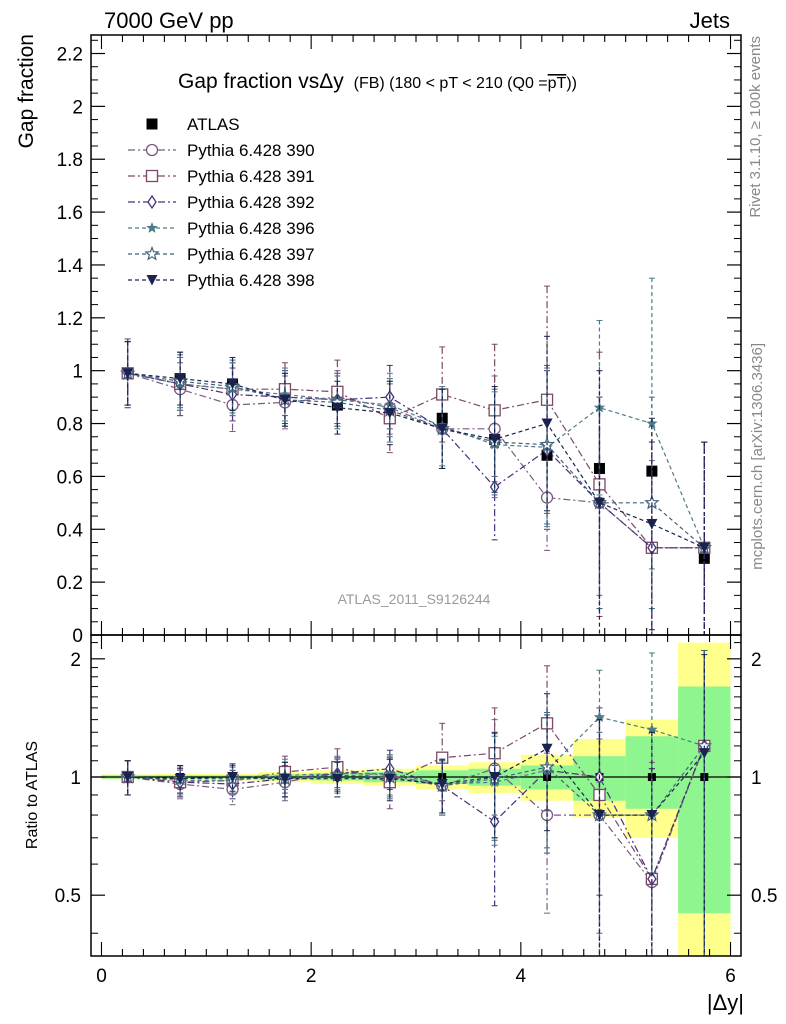 This screenshot has width=786, height=1024. What do you see at coordinates (757, 456) in the screenshot?
I see `mcplots-label: mcplots.cern.ch [arXiv:1306.3436]` at bounding box center [757, 456].